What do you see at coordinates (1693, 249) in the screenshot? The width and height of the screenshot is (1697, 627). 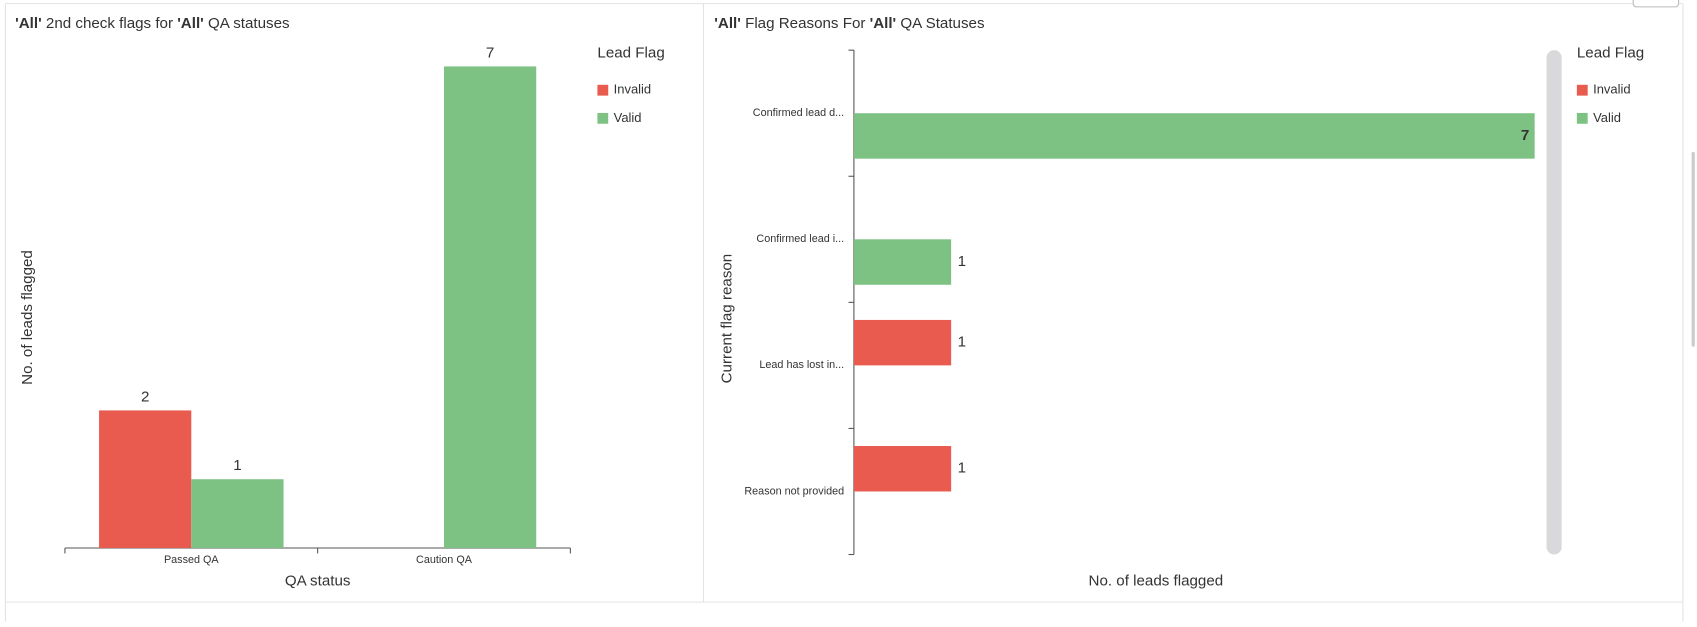 I see `page-scrollbar` at bounding box center [1693, 249].